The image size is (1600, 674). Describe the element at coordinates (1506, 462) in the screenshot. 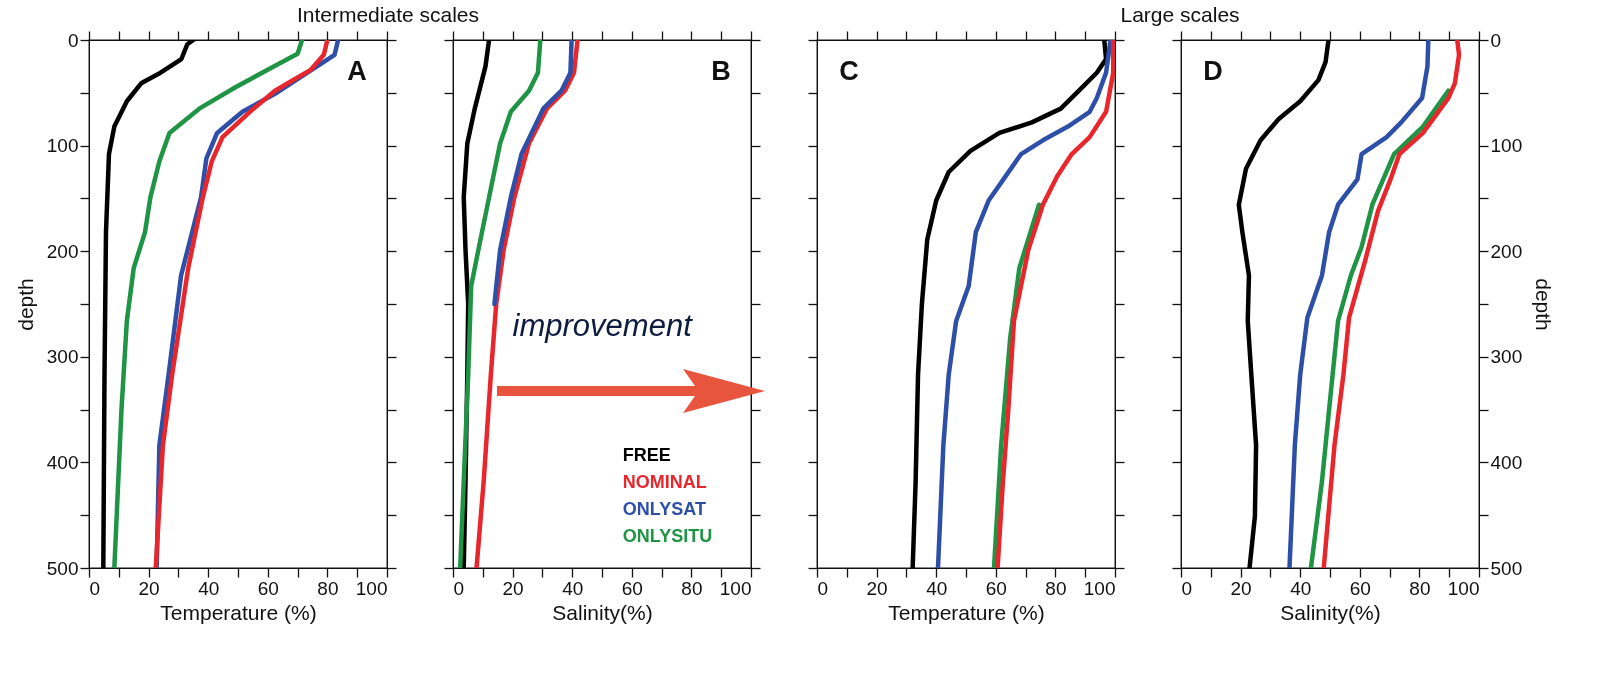

I see `y2-tick-label: 400` at that location.